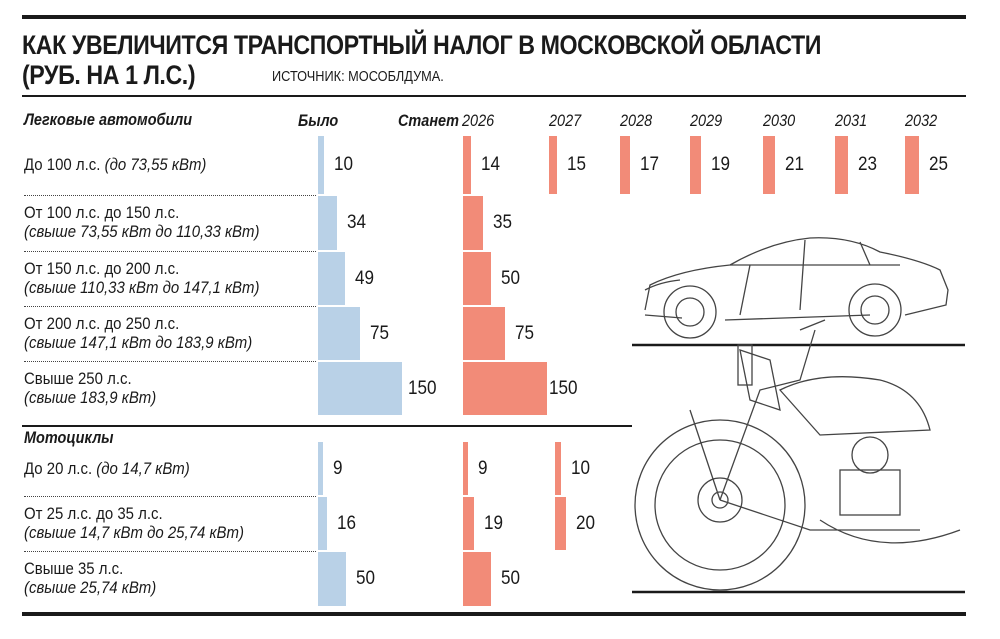 This screenshot has width=1000, height=639. What do you see at coordinates (58, 468) in the screenshot?
I see `row-label-main: До 20 л.с.` at bounding box center [58, 468].